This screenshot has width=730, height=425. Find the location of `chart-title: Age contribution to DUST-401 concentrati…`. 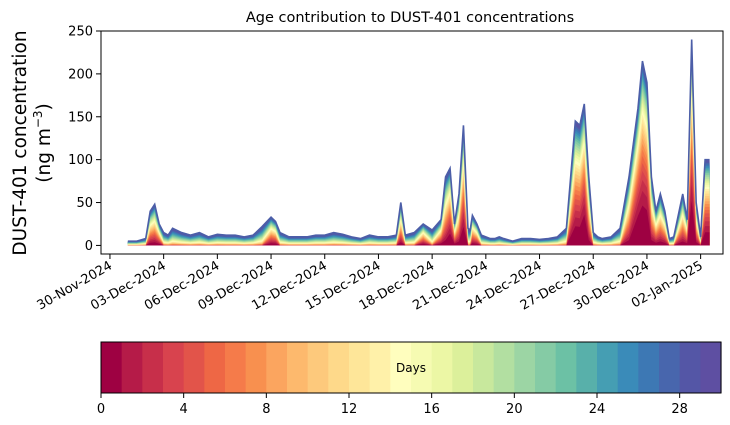

chart-title: Age contribution to DUST-401 concentrati… is located at coordinates (410, 18).